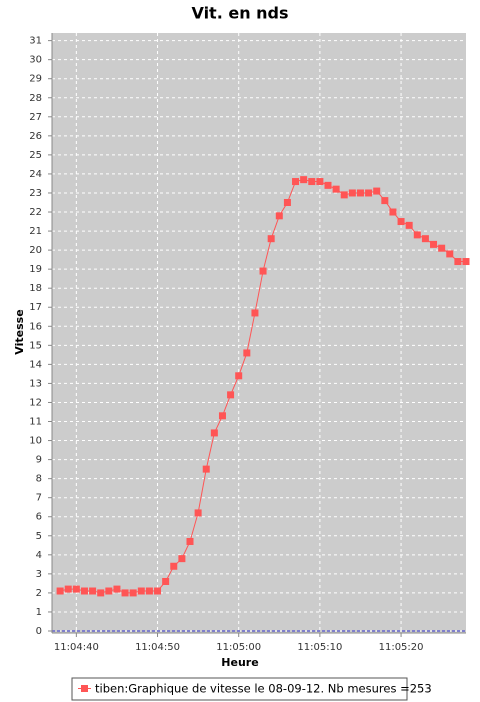  I want to click on x-tick-label: 11:05:10, so click(319, 647).